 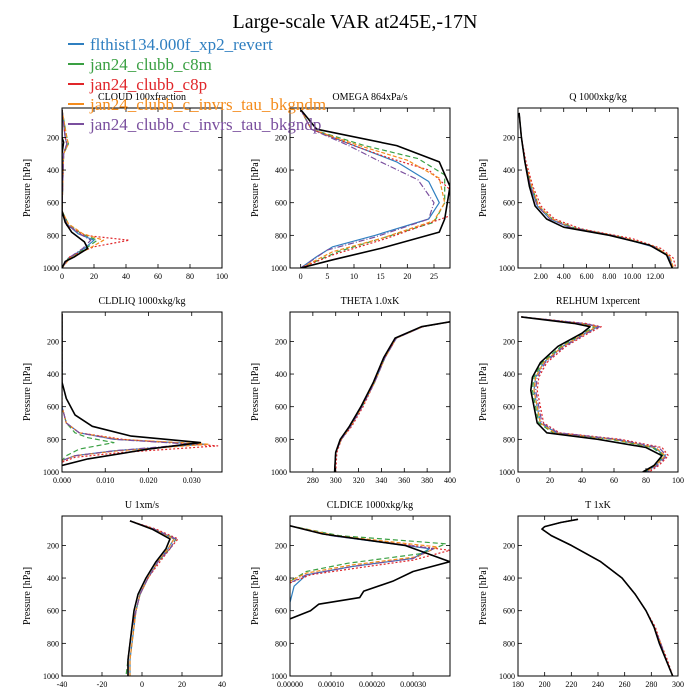 What do you see at coordinates (427, 480) in the screenshot?
I see `x-tick-label: 380` at bounding box center [427, 480].